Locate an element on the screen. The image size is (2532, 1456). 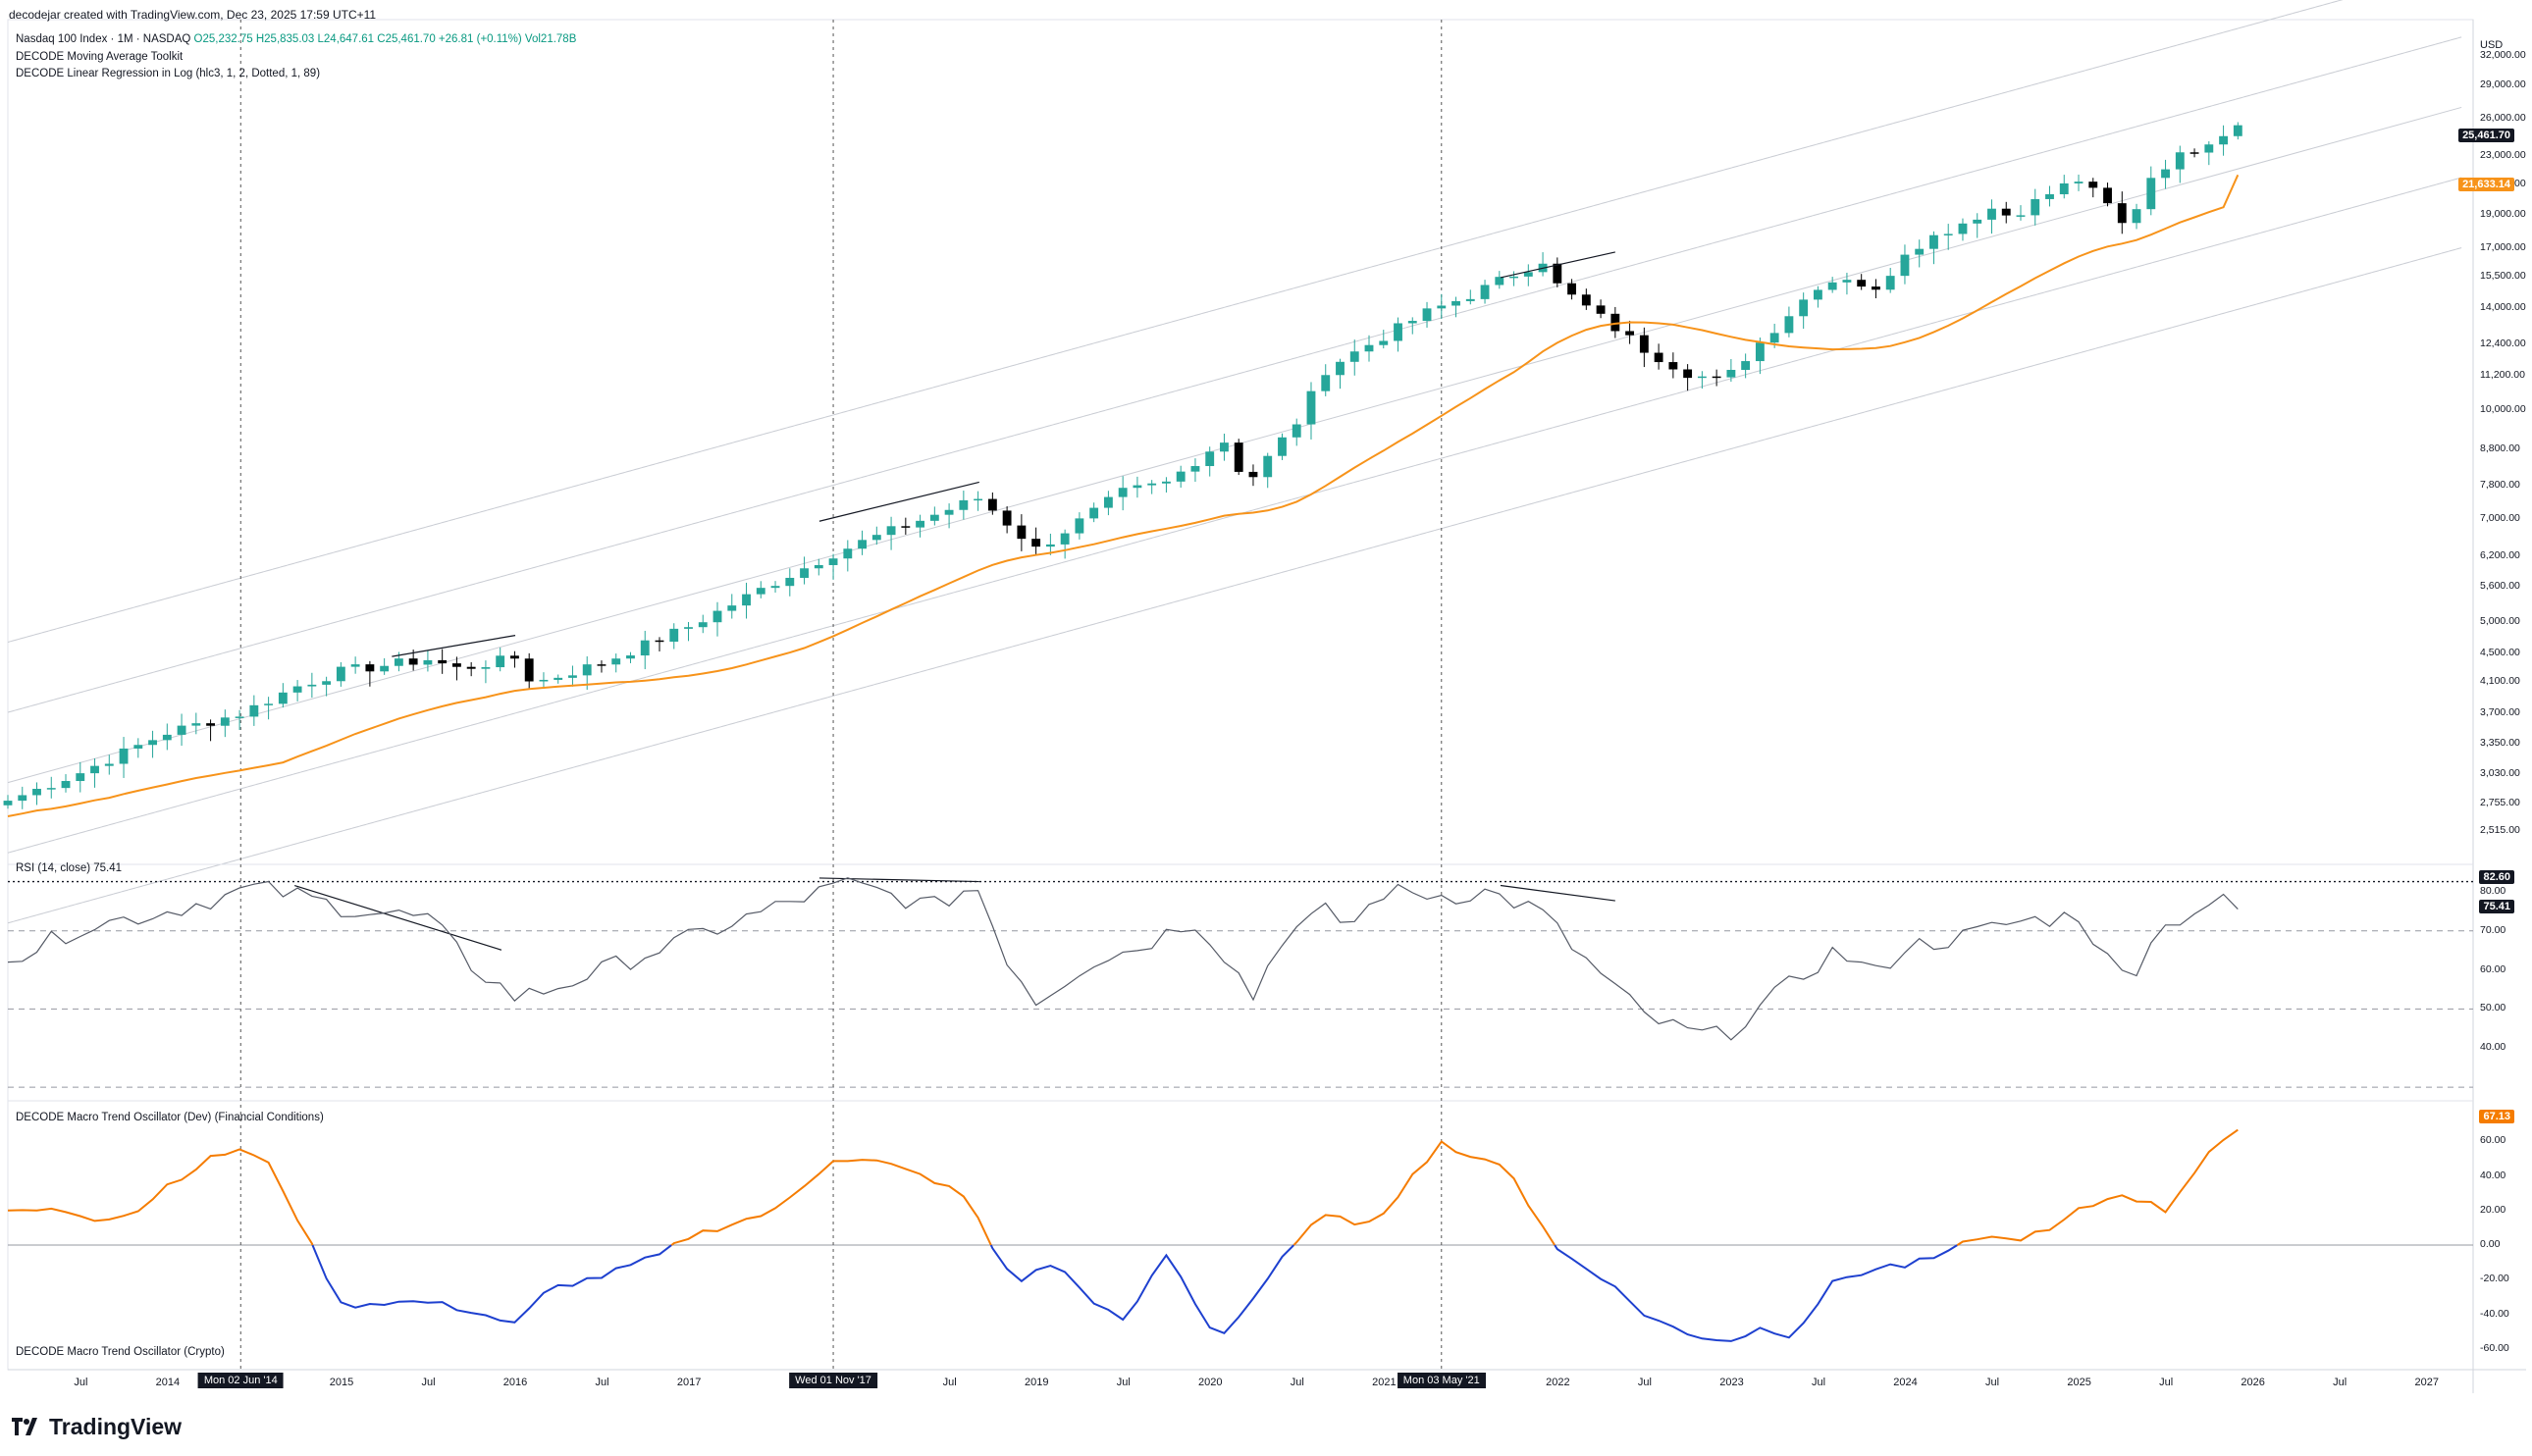
axis-tick-label: 2,755.00 is located at coordinates (2500, 802).